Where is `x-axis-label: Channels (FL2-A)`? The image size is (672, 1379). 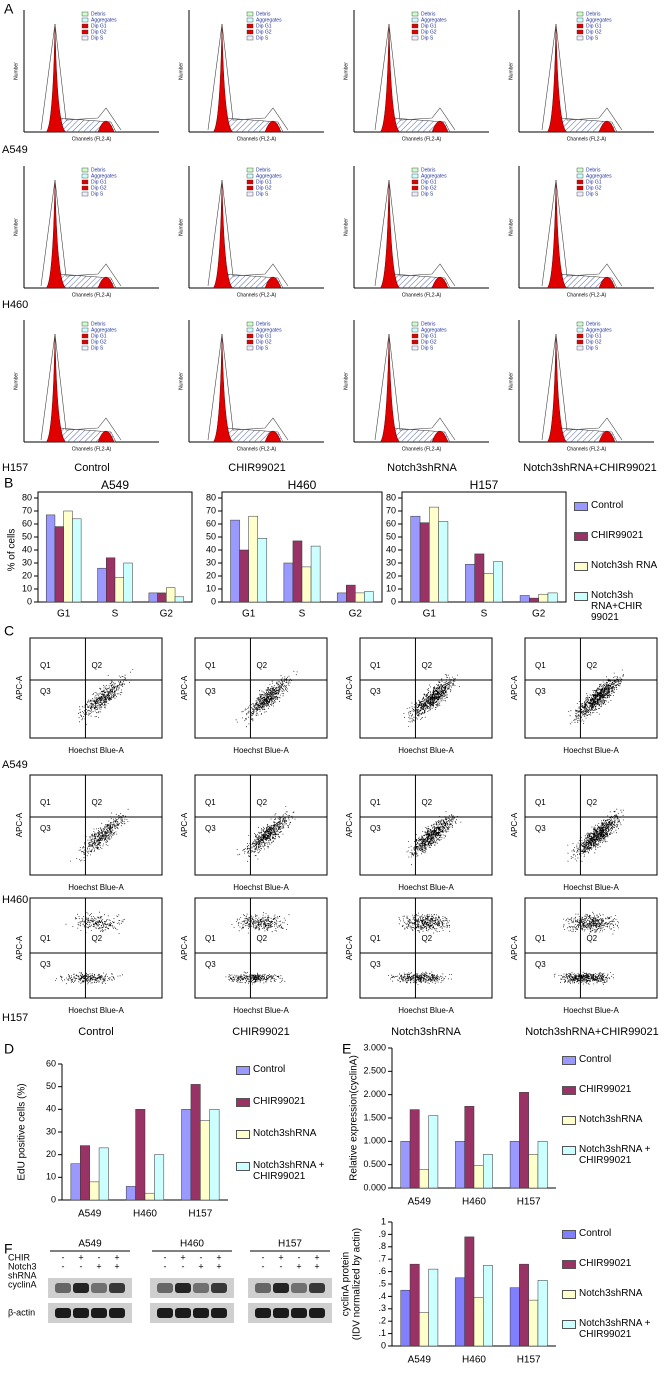 x-axis-label: Channels (FL2-A) is located at coordinates (257, 449).